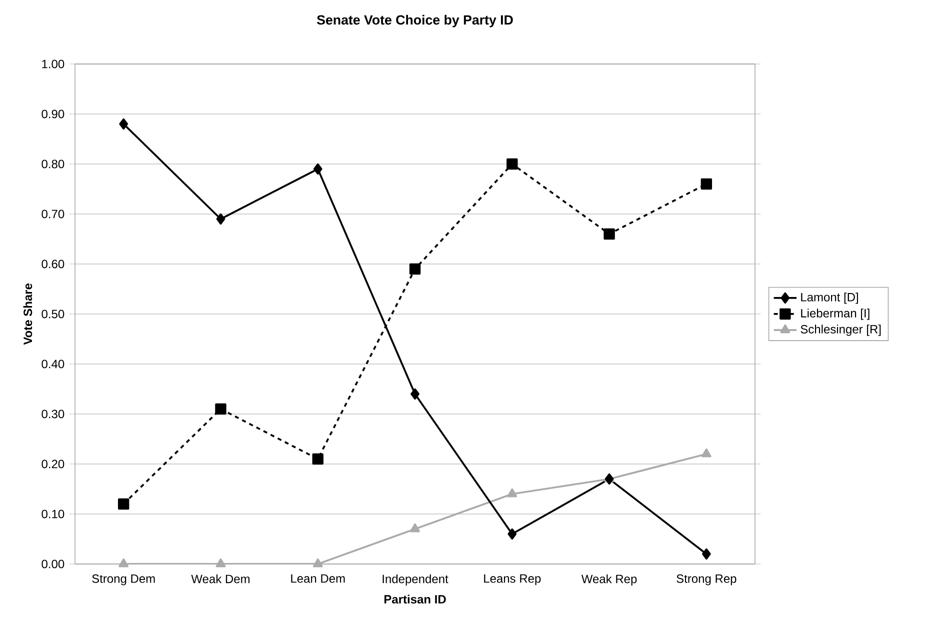 The width and height of the screenshot is (938, 617). Describe the element at coordinates (53, 364) in the screenshot. I see `y-tick-label: 0.40` at that location.